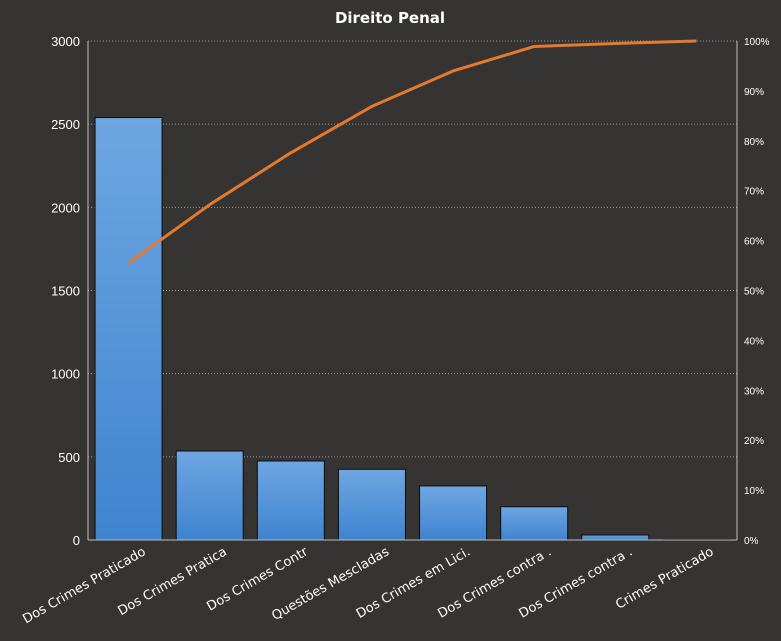  What do you see at coordinates (754, 441) in the screenshot?
I see `y2-tick-label: 20%` at bounding box center [754, 441].